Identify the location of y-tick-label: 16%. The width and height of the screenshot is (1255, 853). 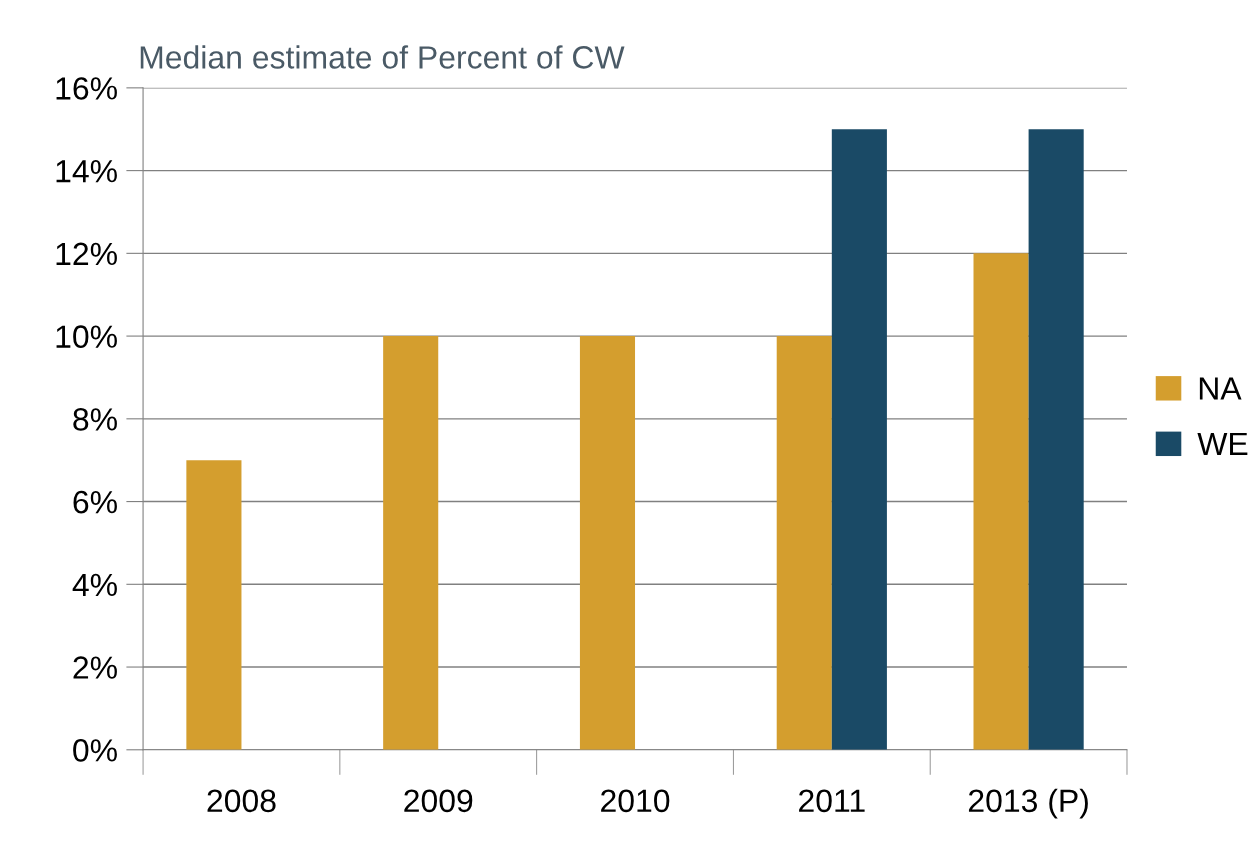
(86, 88).